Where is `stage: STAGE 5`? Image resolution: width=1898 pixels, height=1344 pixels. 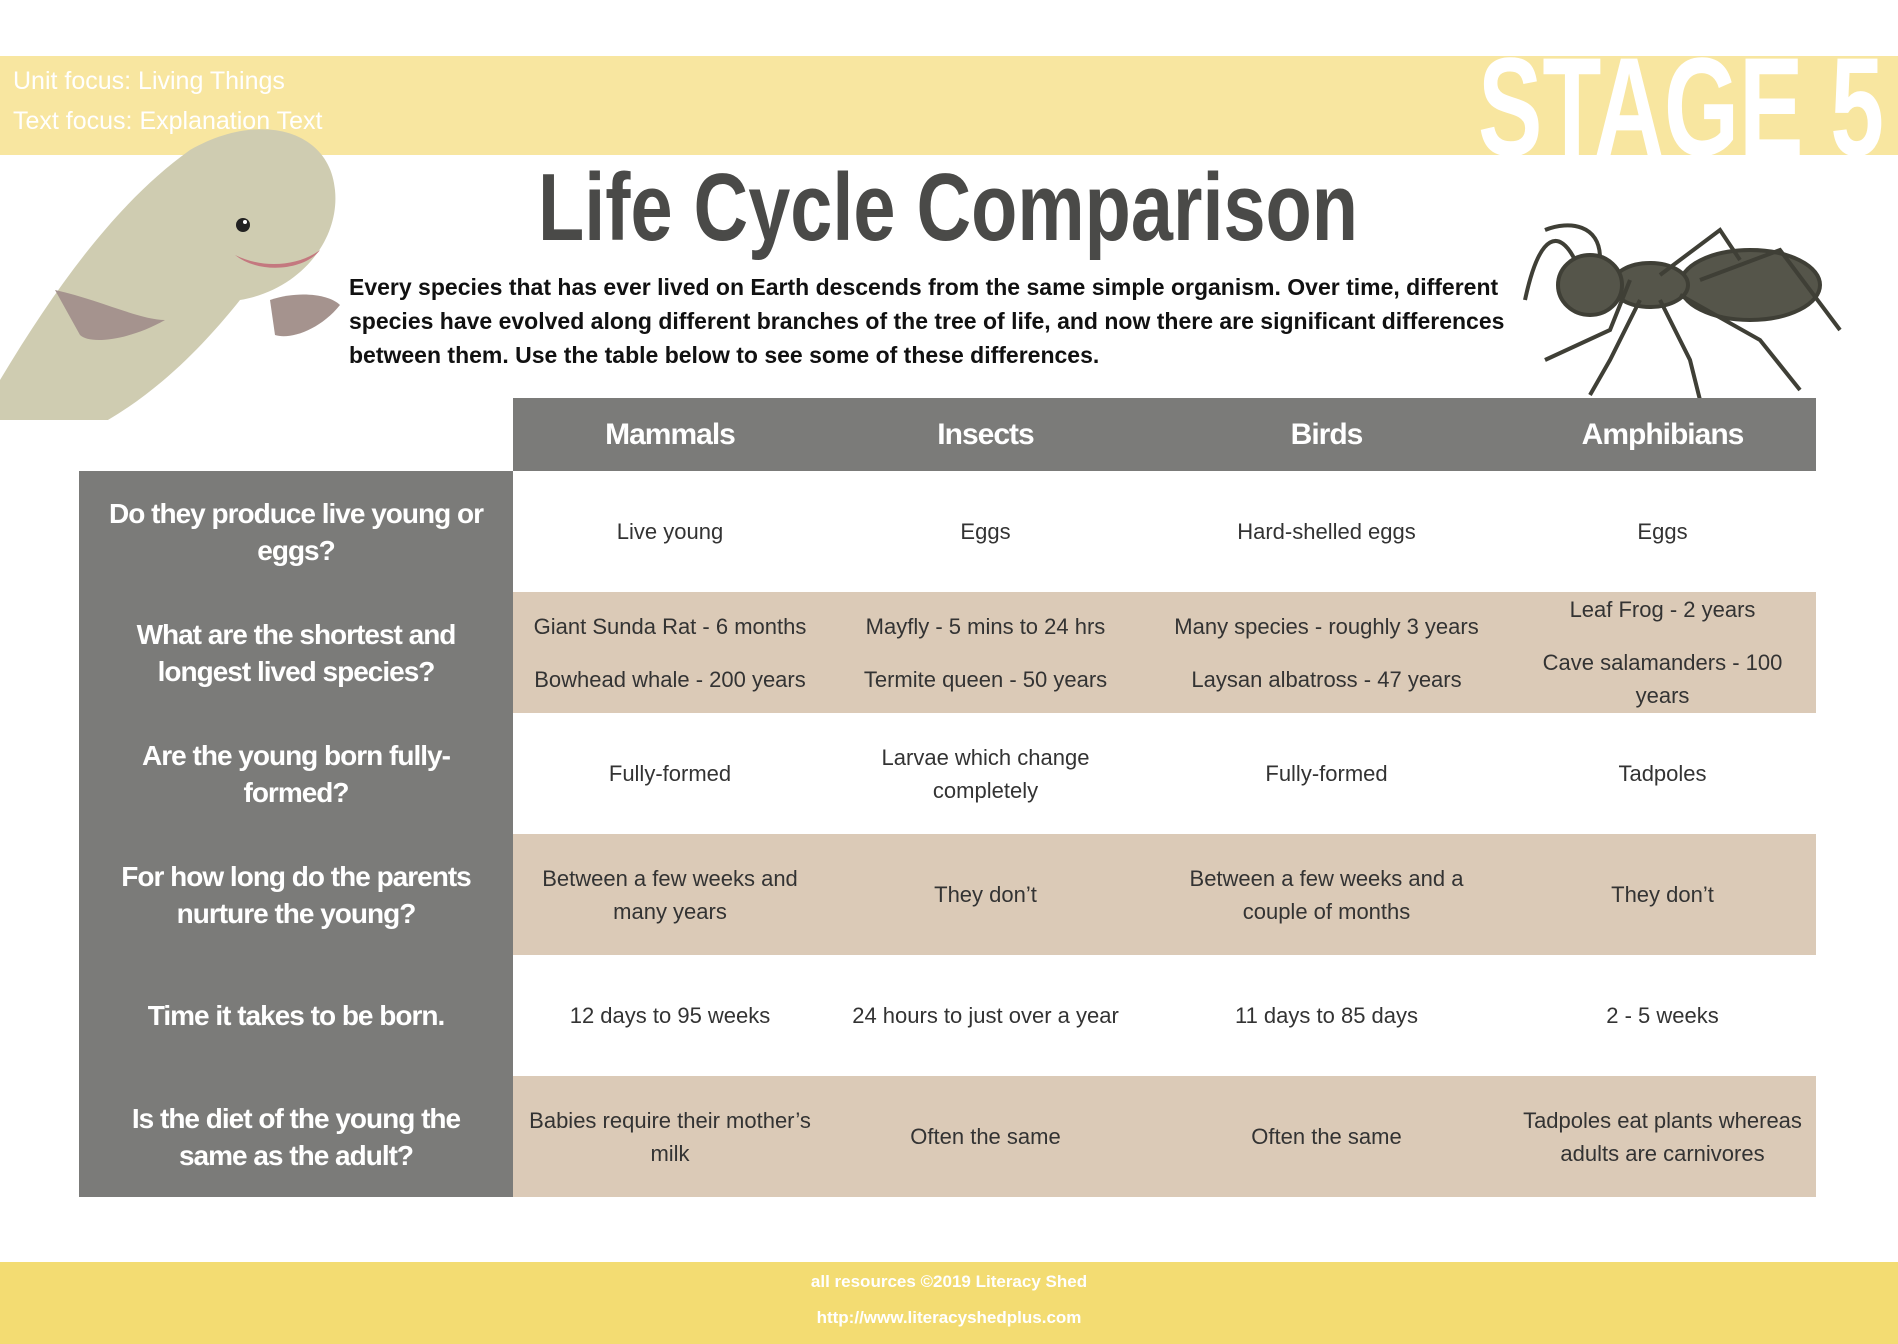 stage: STAGE 5 is located at coordinates (1681, 106).